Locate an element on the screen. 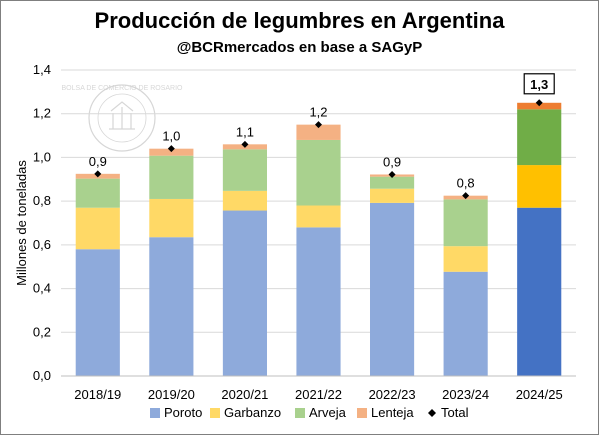  x-tick-label: 2019/20 is located at coordinates (171, 394).